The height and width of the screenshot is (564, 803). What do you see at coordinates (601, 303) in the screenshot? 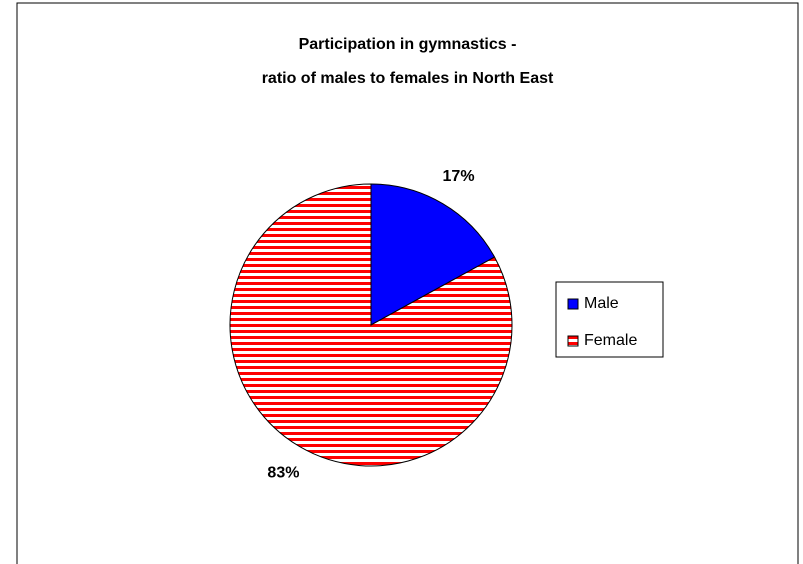
I see `legend-label: Male` at bounding box center [601, 303].